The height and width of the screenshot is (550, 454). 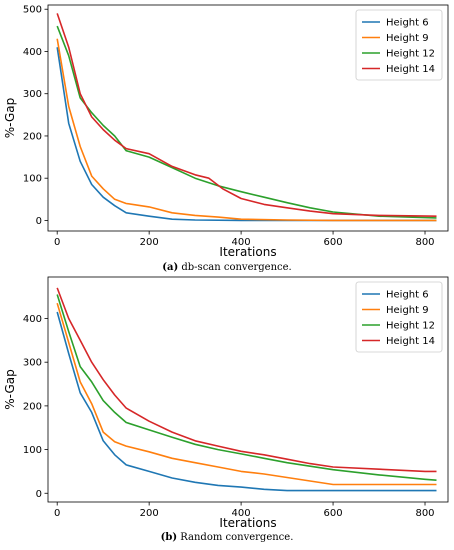 What do you see at coordinates (236, 267) in the screenshot?
I see `caption-a-text: db-scan convergence.` at bounding box center [236, 267].